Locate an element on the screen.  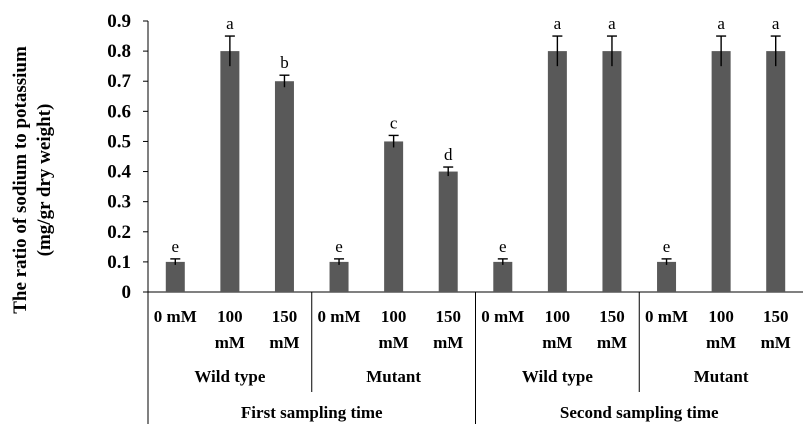
y-axis-title-line-1: The ratio of sodium to potassium is located at coordinates (20, 180).